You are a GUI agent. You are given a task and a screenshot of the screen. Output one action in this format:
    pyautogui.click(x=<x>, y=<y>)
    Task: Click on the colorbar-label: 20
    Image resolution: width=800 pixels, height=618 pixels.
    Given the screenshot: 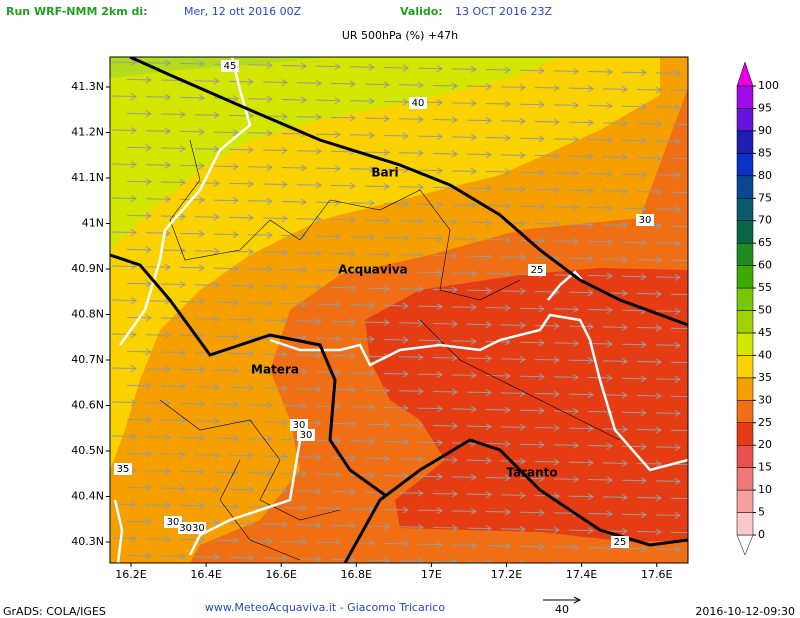 What is the action you would take?
    pyautogui.click(x=765, y=444)
    